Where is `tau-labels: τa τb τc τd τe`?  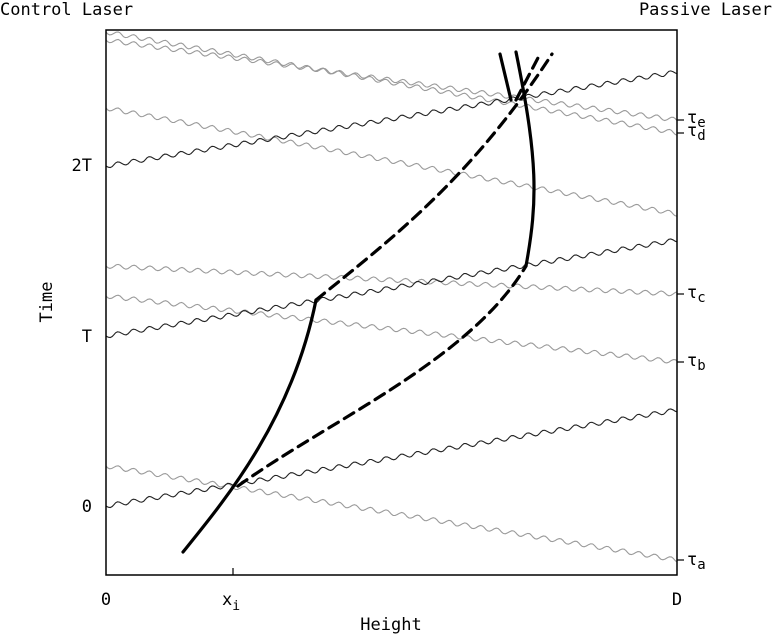
tau-labels: τa τb τc τd τe is located at coordinates (691, 340).